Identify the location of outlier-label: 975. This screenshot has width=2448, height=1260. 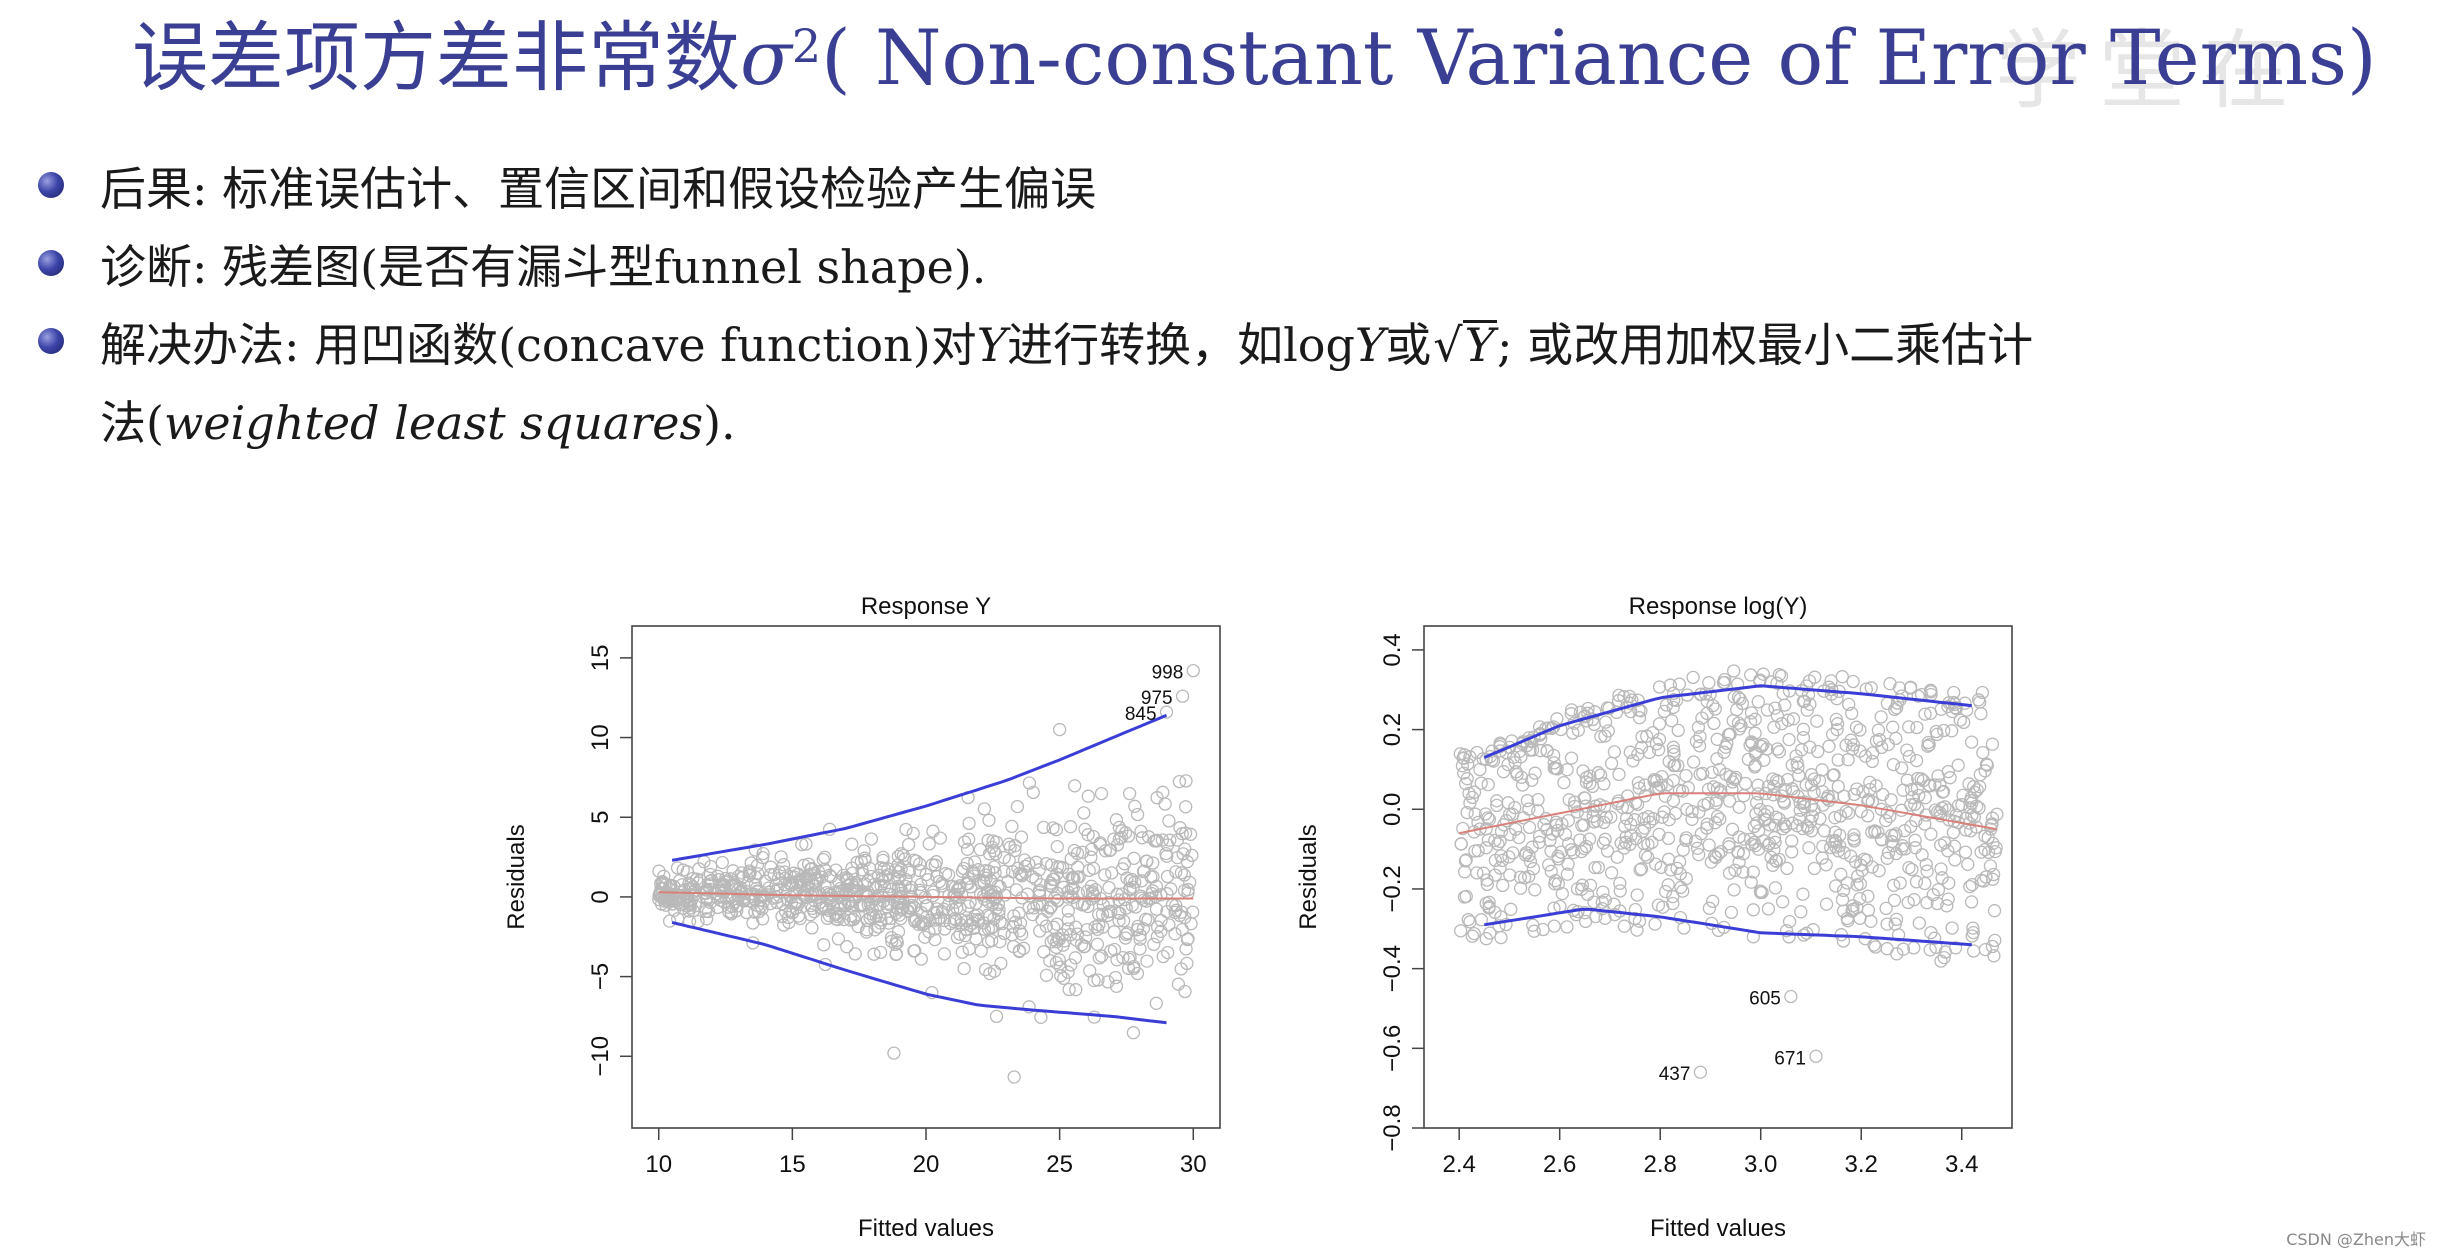
(1157, 698).